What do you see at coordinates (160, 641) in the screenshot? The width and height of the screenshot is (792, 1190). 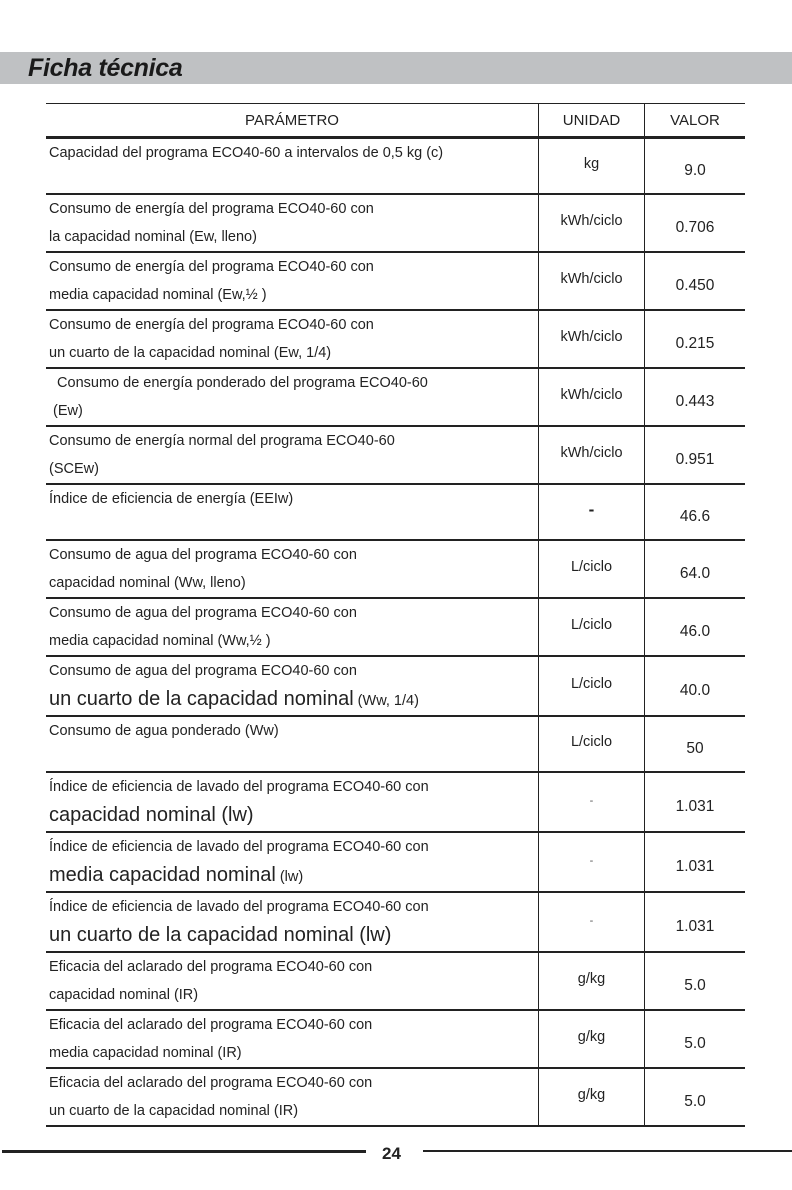 I see `param-line-2: media capacidad nominal (Ww,½ )` at bounding box center [160, 641].